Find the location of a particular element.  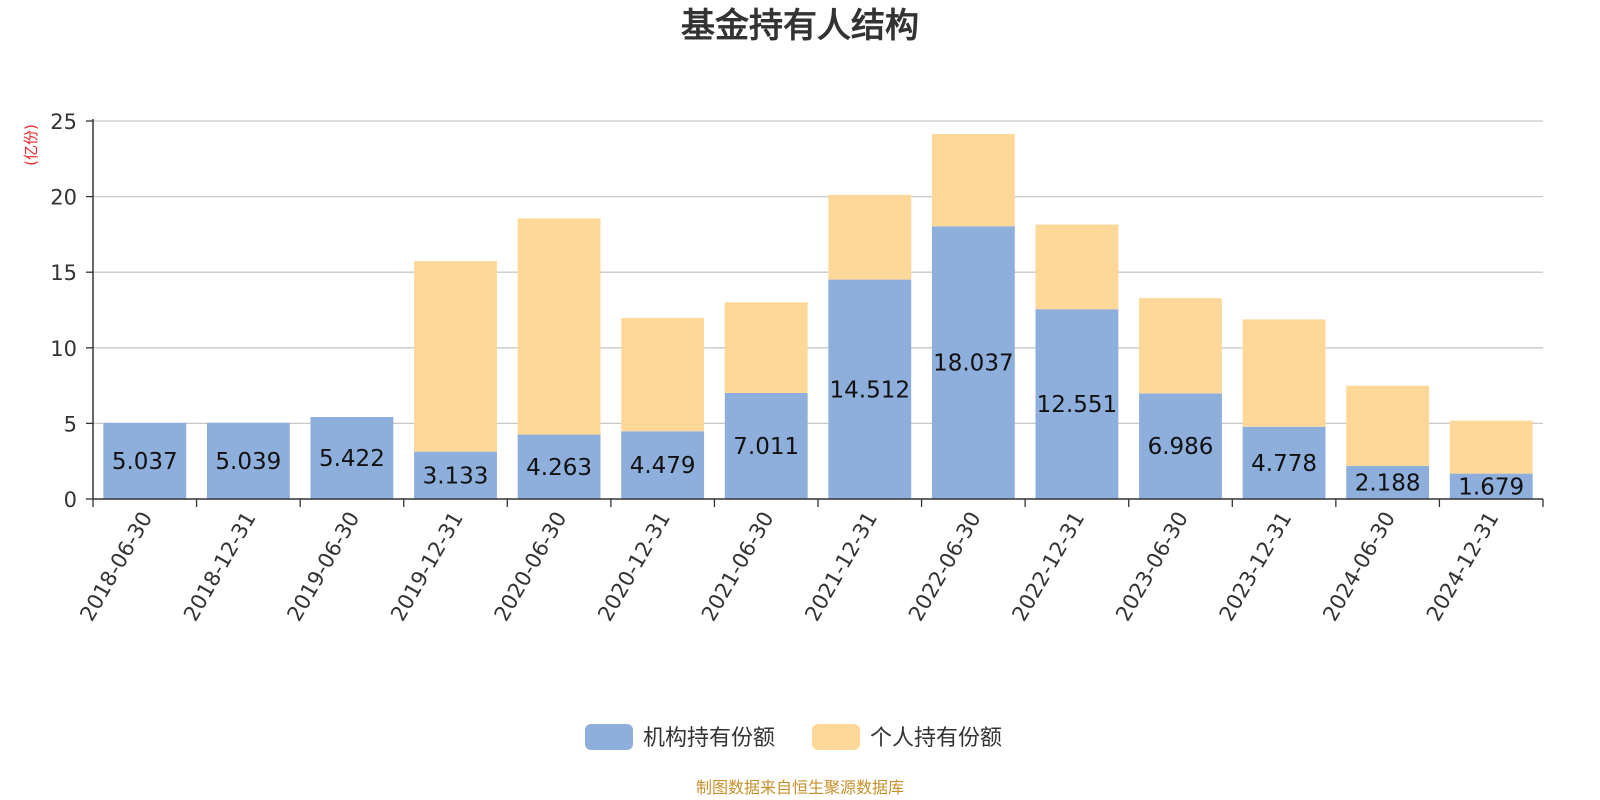

data-label: 6.986 is located at coordinates (1181, 447).